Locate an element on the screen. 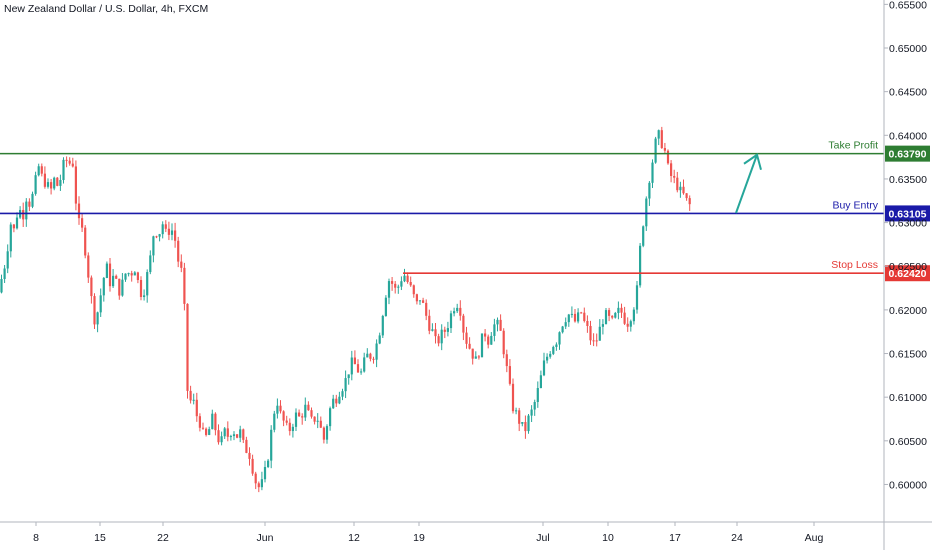 The height and width of the screenshot is (550, 932). x-tick-label: 24 is located at coordinates (737, 538).